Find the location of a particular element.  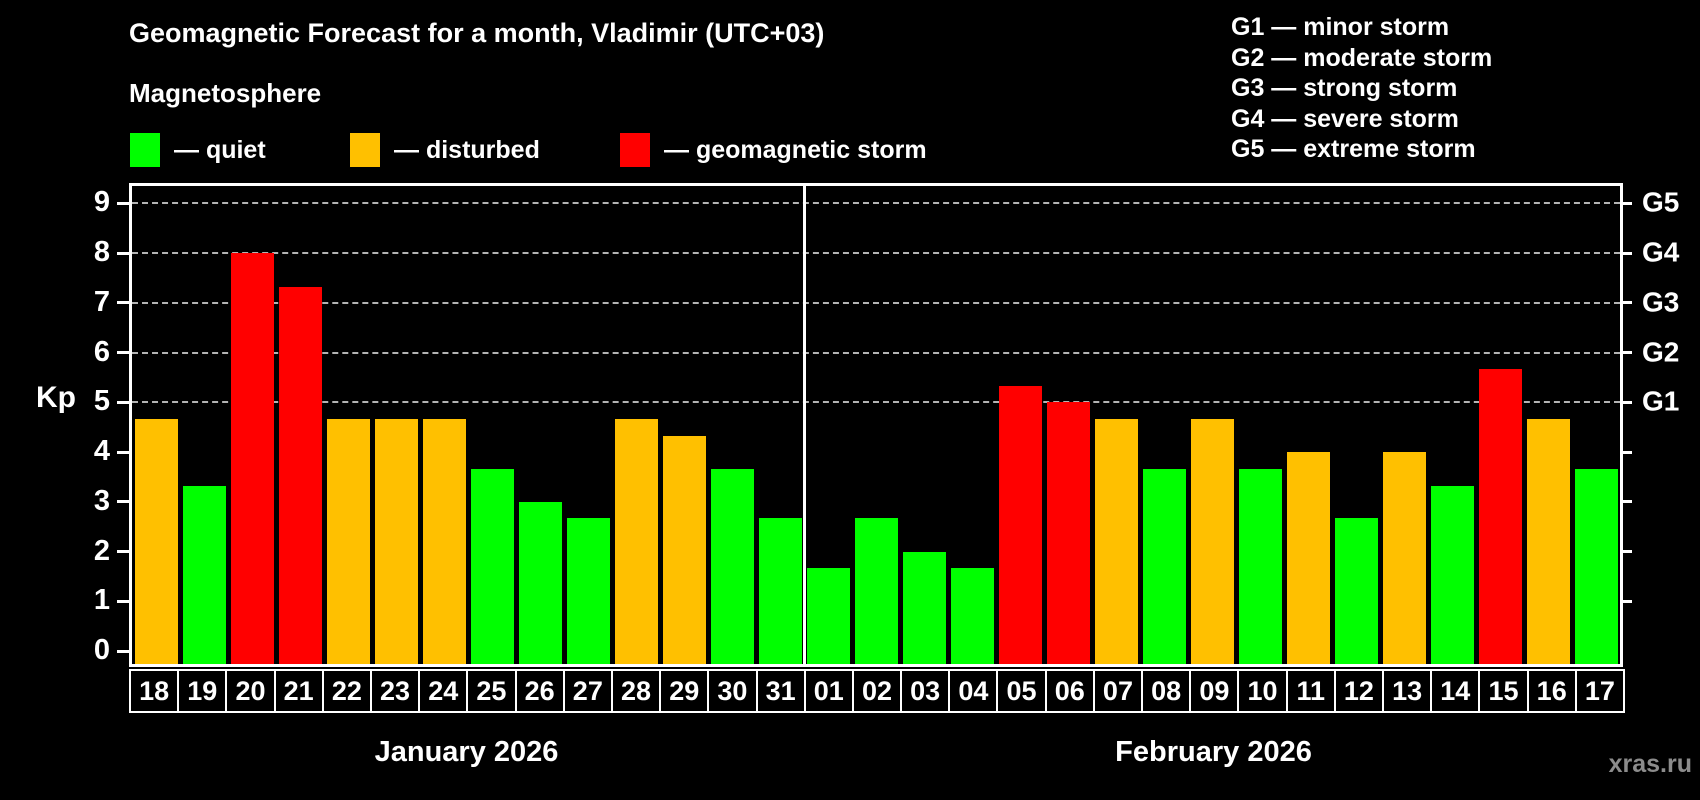

right-axis-label-g1: G1 is located at coordinates (1661, 401).